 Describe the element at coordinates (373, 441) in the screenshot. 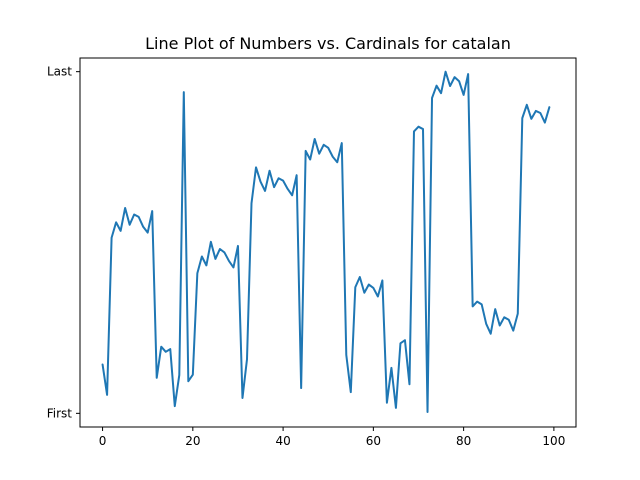

I see `x-tick-label: 60` at that location.